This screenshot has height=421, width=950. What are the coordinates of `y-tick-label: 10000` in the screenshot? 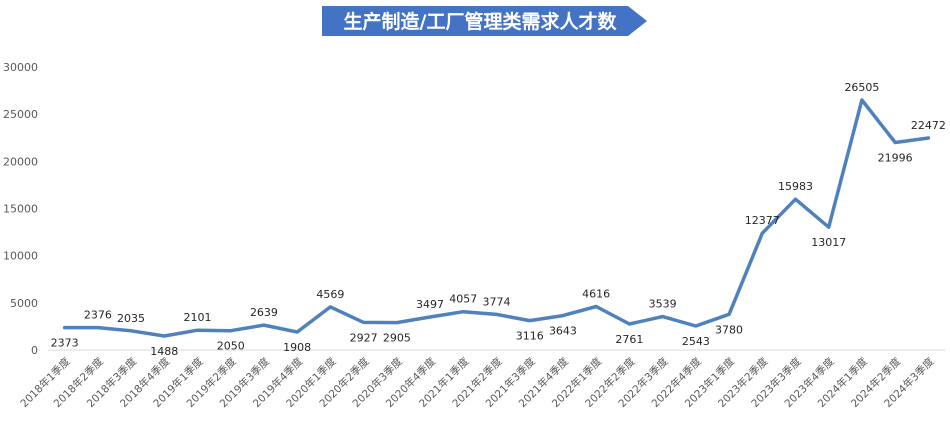 It's located at (20, 256).